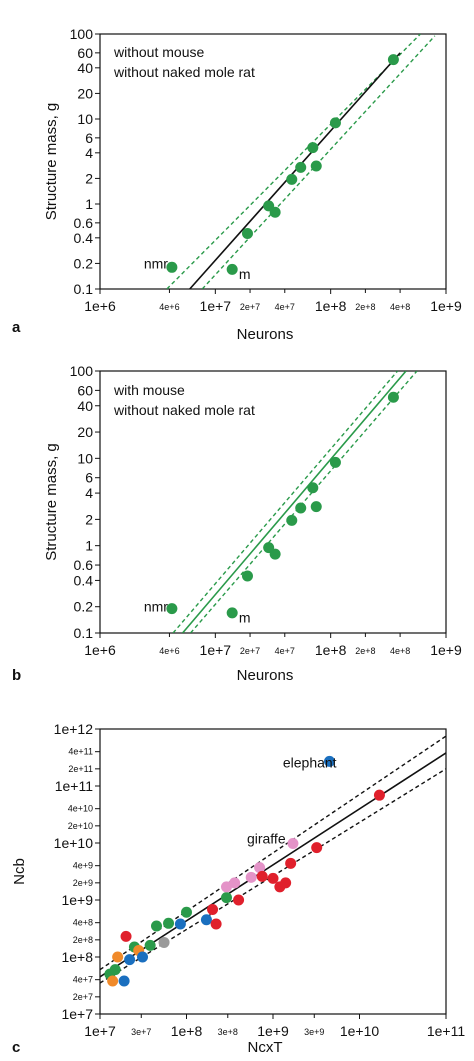  What do you see at coordinates (83, 866) in the screenshot?
I see `y-tick-label: 4e+9` at bounding box center [83, 866].